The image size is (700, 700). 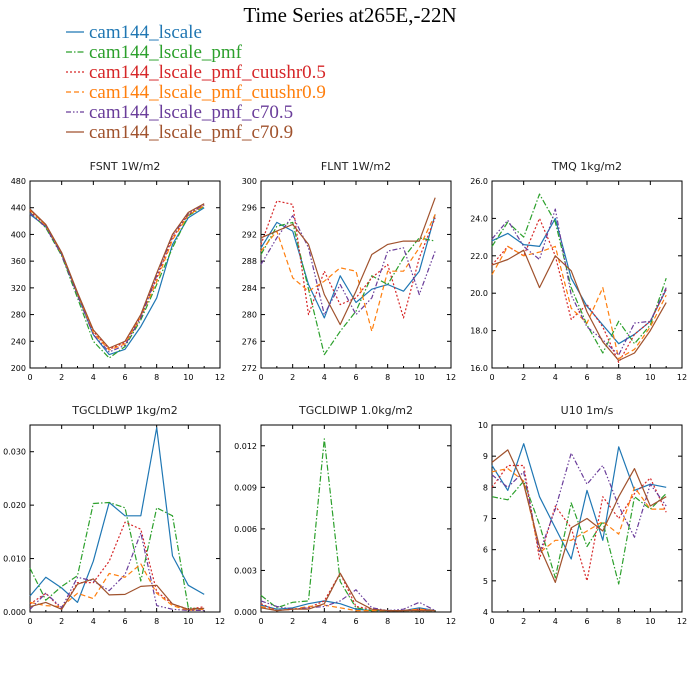 I want to click on x-tick-label-6-6: 12, so click(x=682, y=621).